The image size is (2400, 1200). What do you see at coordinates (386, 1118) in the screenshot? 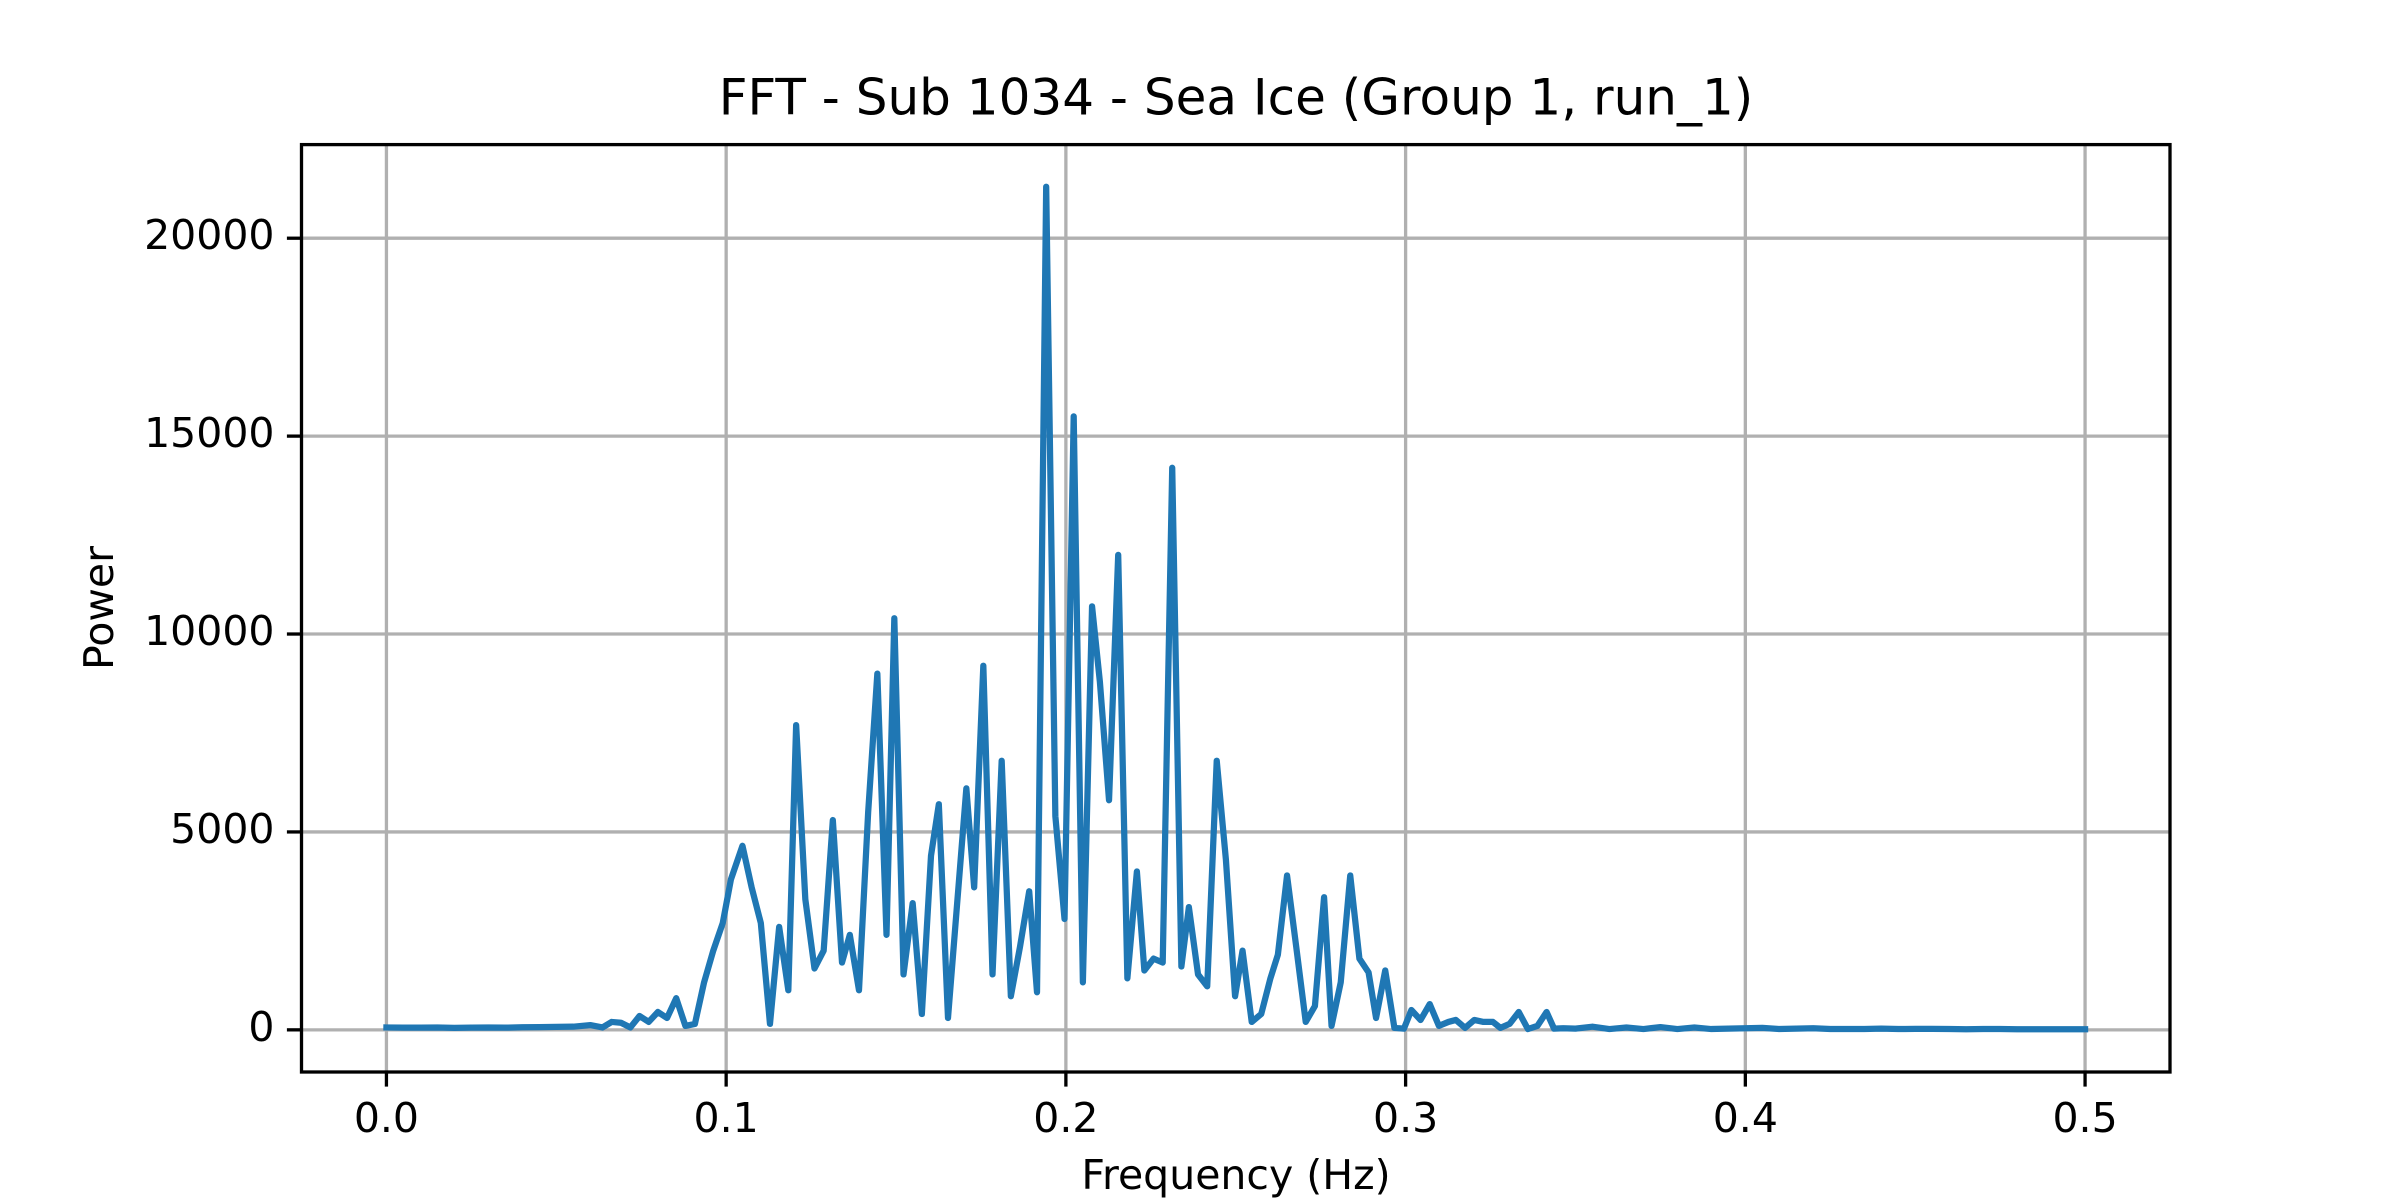
I see `x-tick-label: 0.0` at bounding box center [386, 1118].